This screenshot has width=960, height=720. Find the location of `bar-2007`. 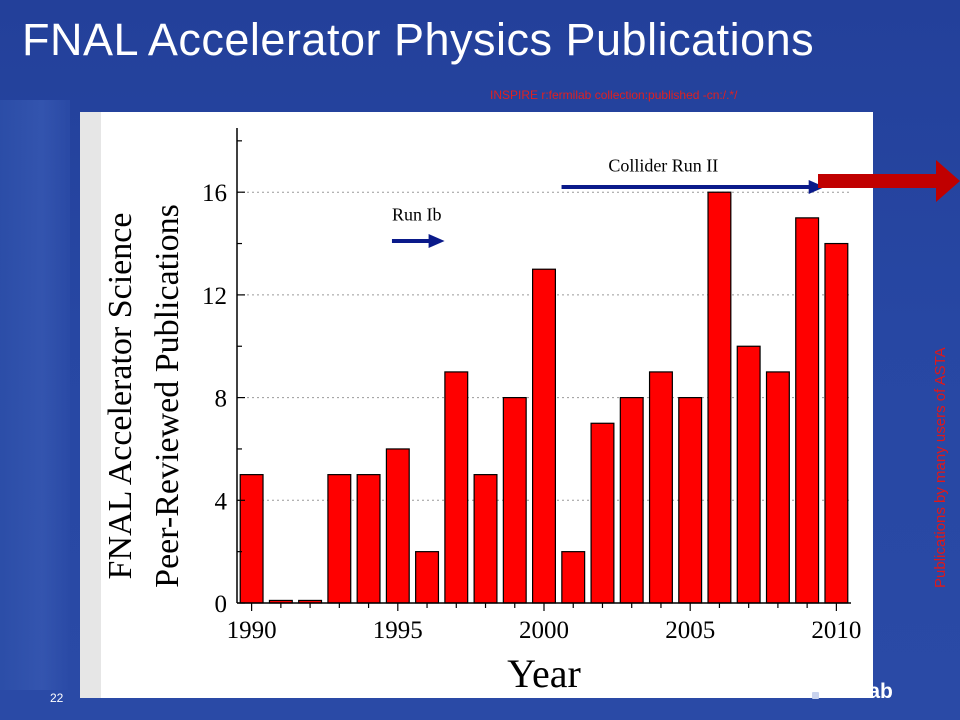

bar-2007 is located at coordinates (748, 474).